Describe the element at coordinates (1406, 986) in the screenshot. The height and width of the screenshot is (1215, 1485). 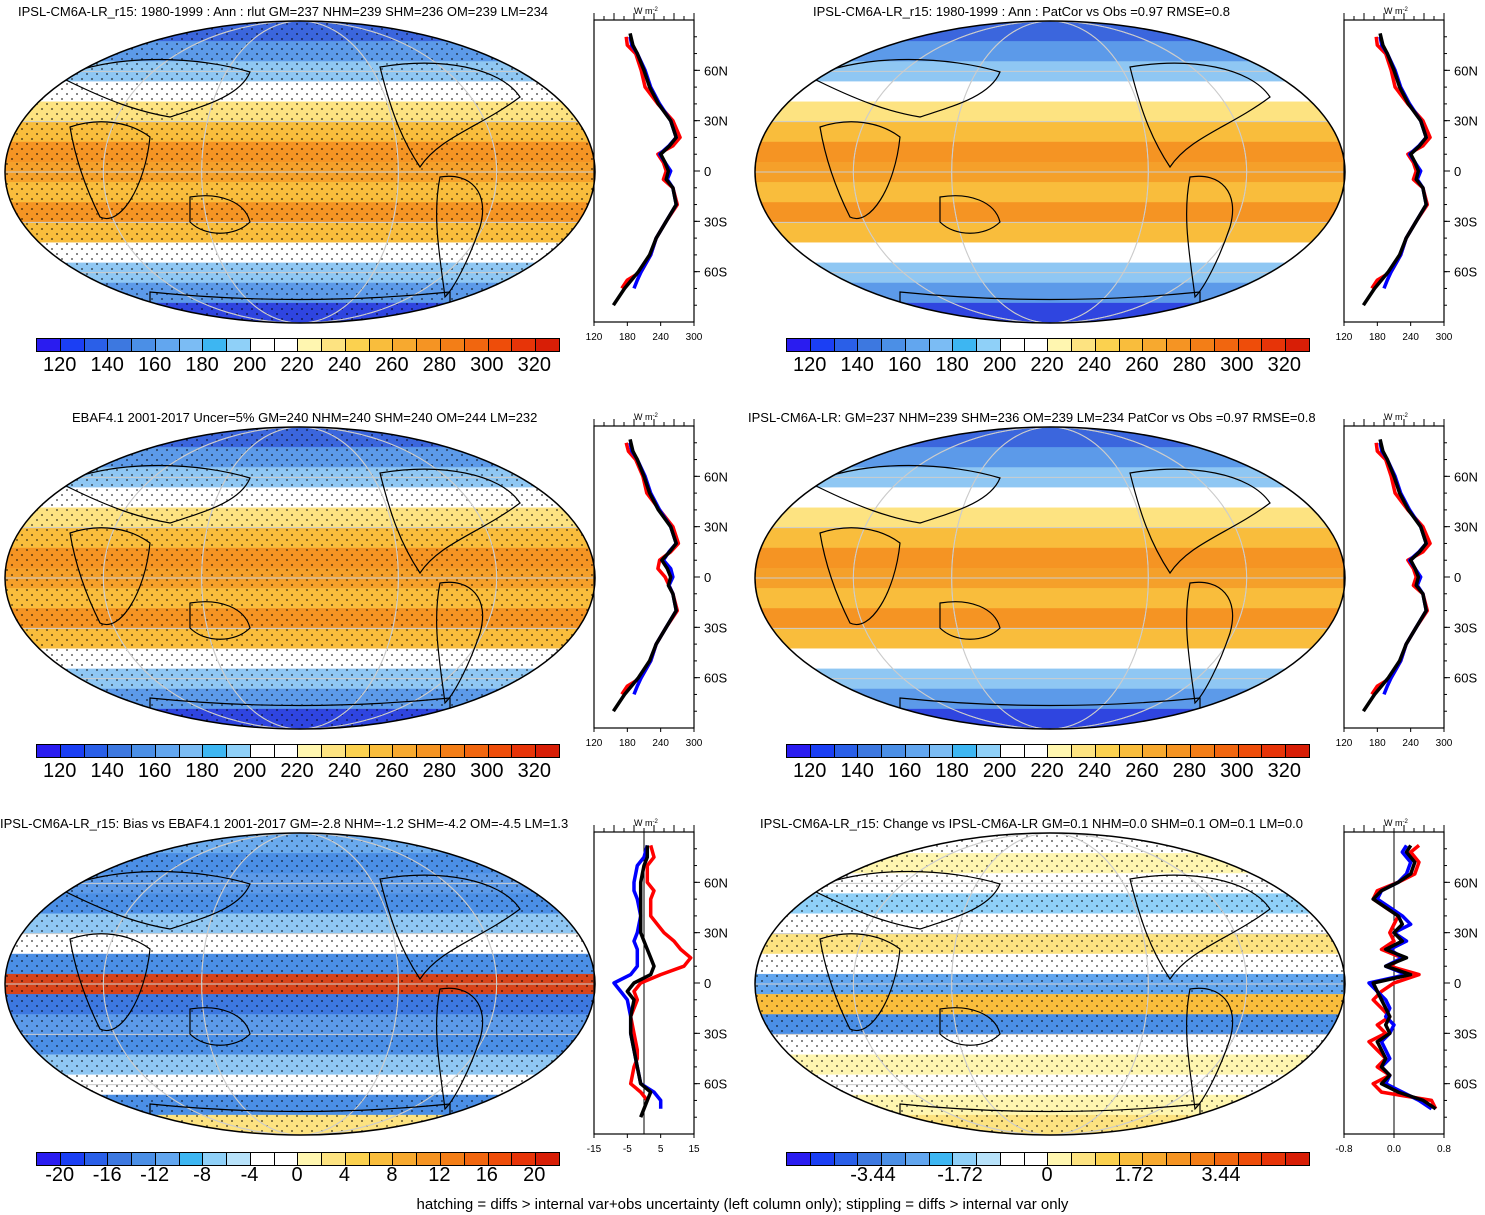
I see `zonal-profile-6: W m-2 60N 30N 0 30S 60S -0.8 0.0 0.8` at that location.